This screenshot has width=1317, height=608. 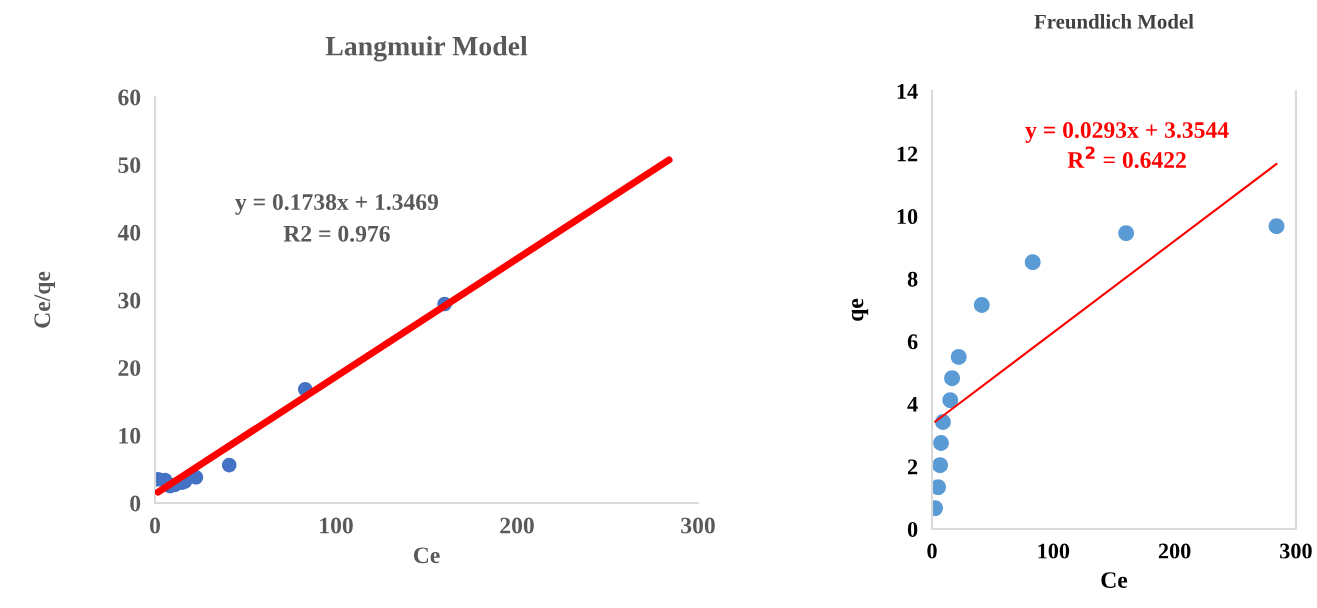 I want to click on y-tick-label: 60, so click(x=129, y=97).